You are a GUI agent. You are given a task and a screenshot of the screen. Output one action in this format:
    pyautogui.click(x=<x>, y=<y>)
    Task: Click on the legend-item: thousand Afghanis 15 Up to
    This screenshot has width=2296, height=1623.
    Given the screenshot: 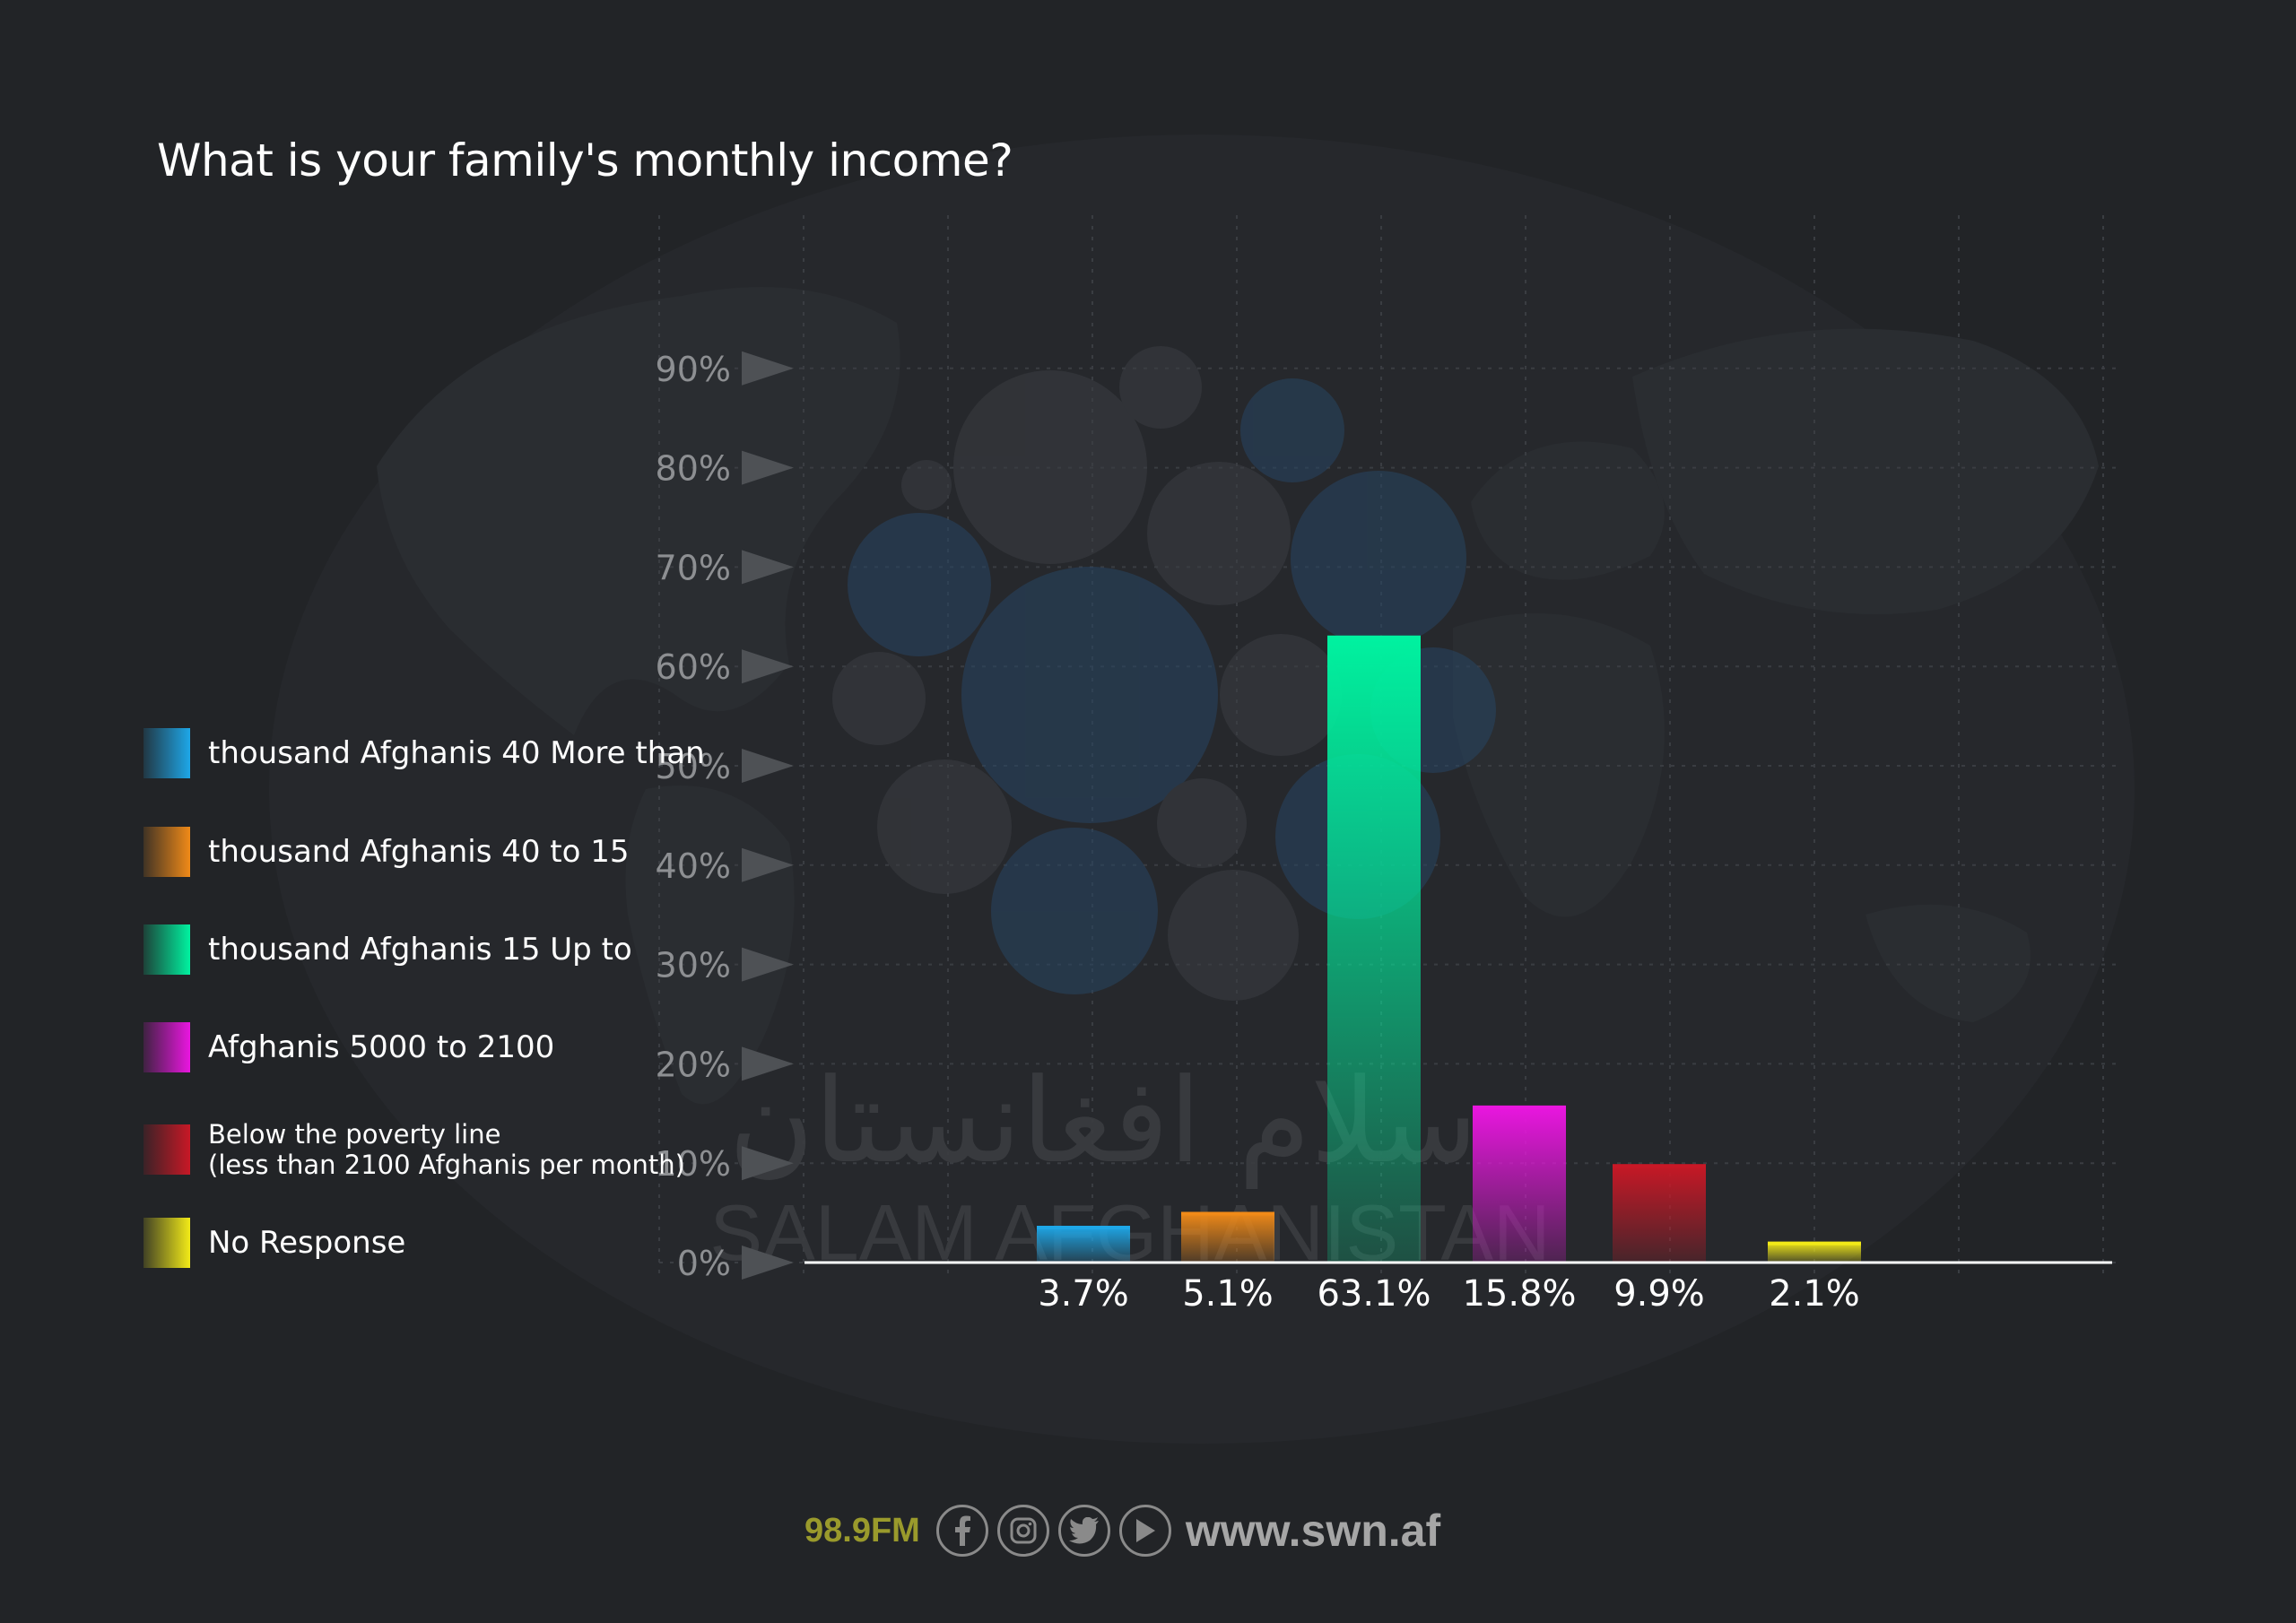 What is the action you would take?
    pyautogui.click(x=388, y=949)
    